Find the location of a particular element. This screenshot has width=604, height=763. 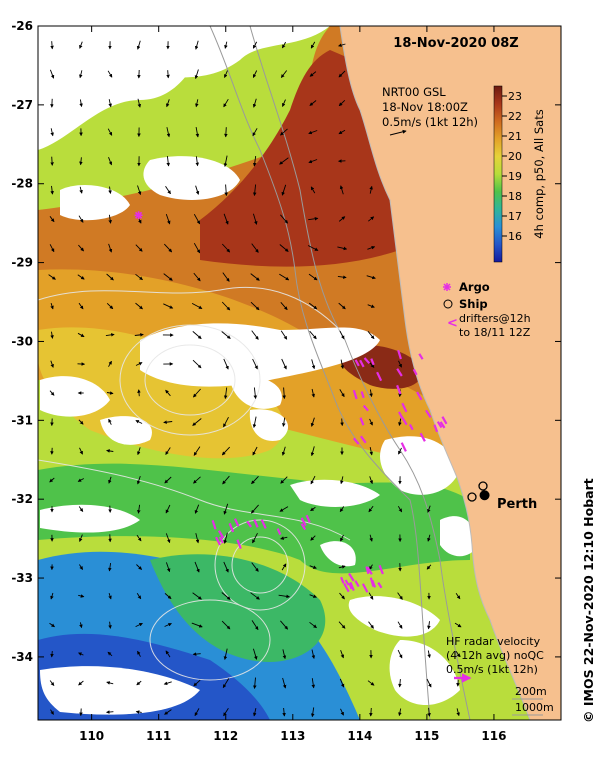

drifter-icon: < is located at coordinates (452, 323).